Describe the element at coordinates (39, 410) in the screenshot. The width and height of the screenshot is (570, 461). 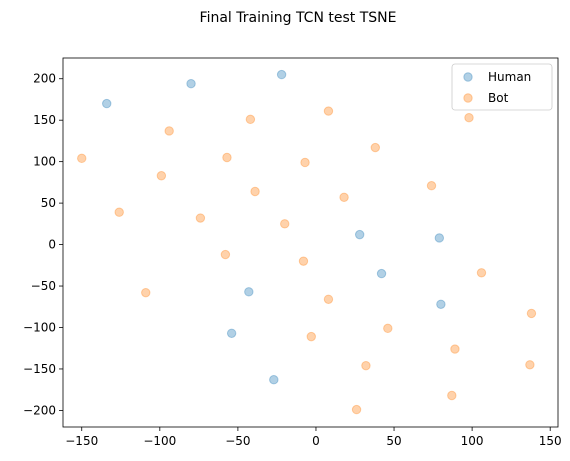
I see `y-tick-label: −200` at that location.